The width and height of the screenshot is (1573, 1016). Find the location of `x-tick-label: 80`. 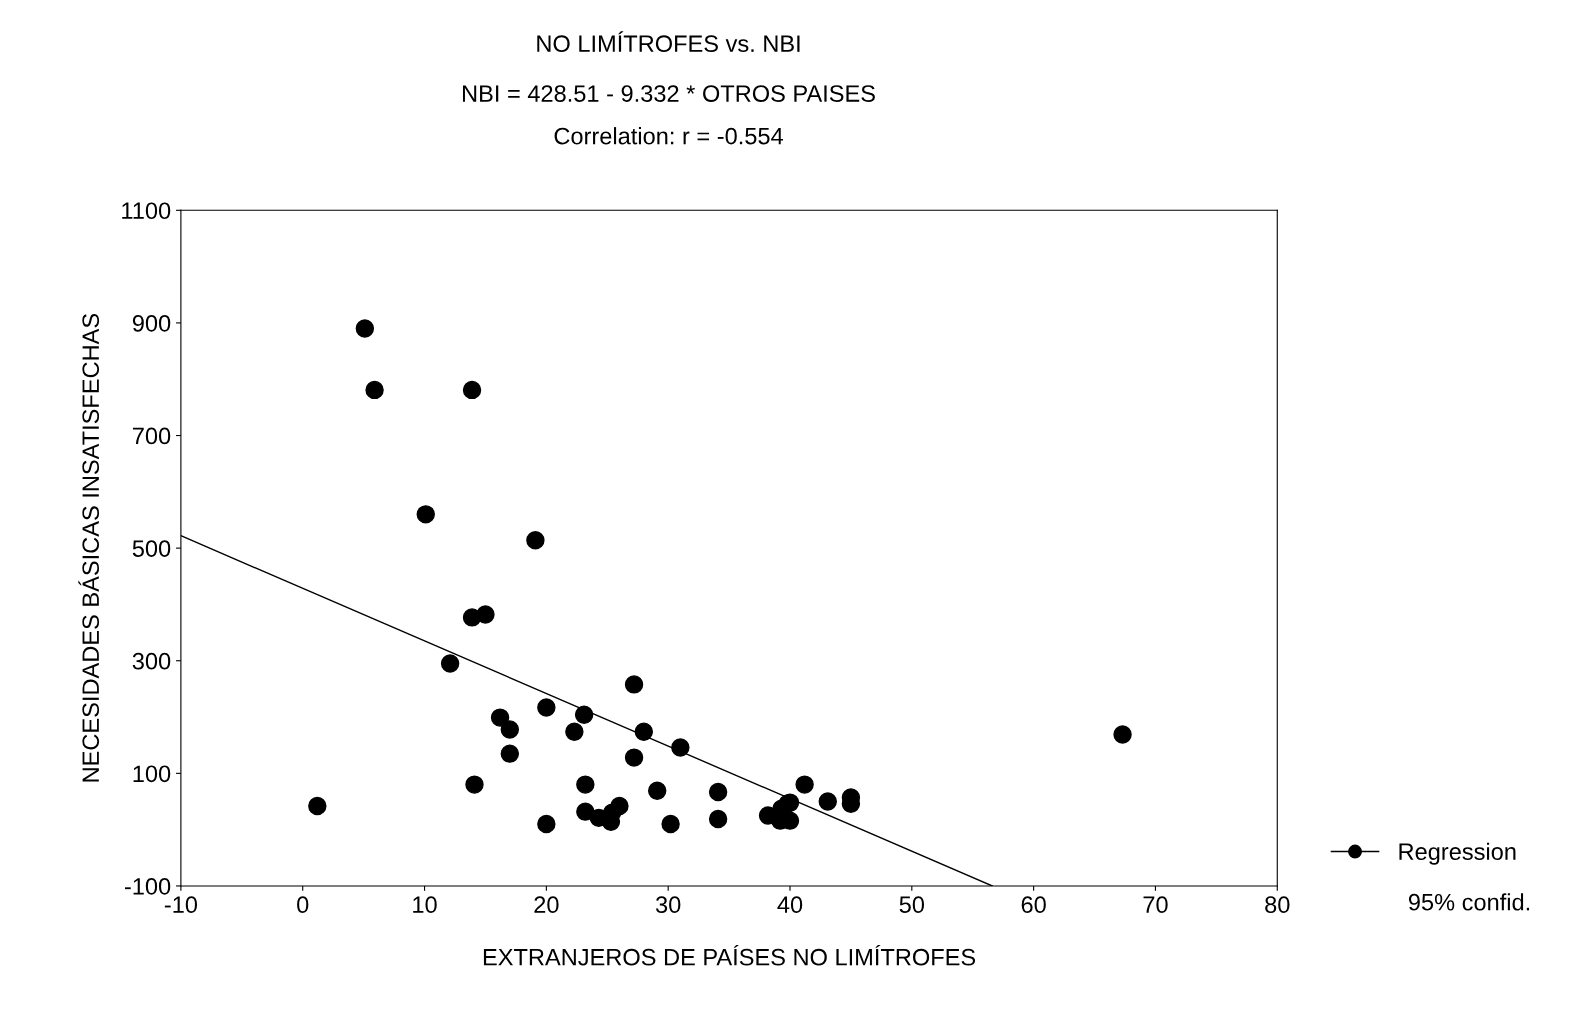

x-tick-label: 80 is located at coordinates (1277, 905).